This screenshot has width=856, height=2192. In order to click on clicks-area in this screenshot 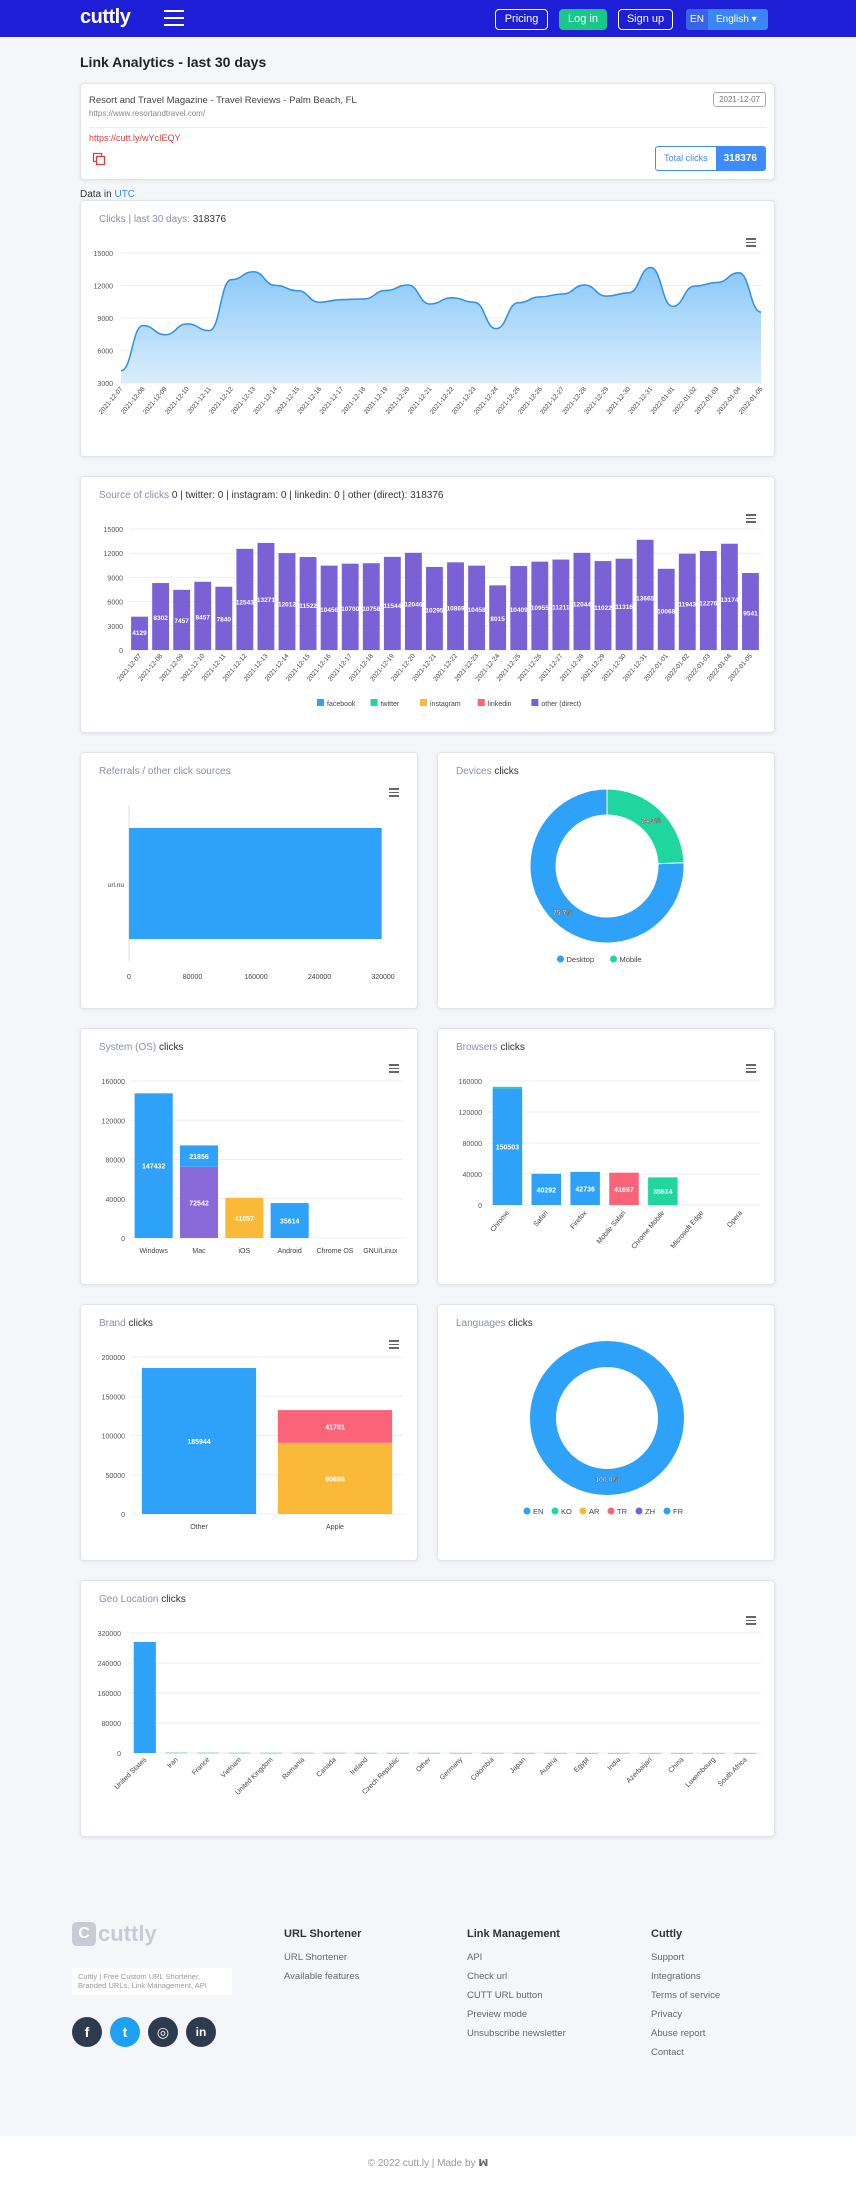, I will do `click(441, 325)`.